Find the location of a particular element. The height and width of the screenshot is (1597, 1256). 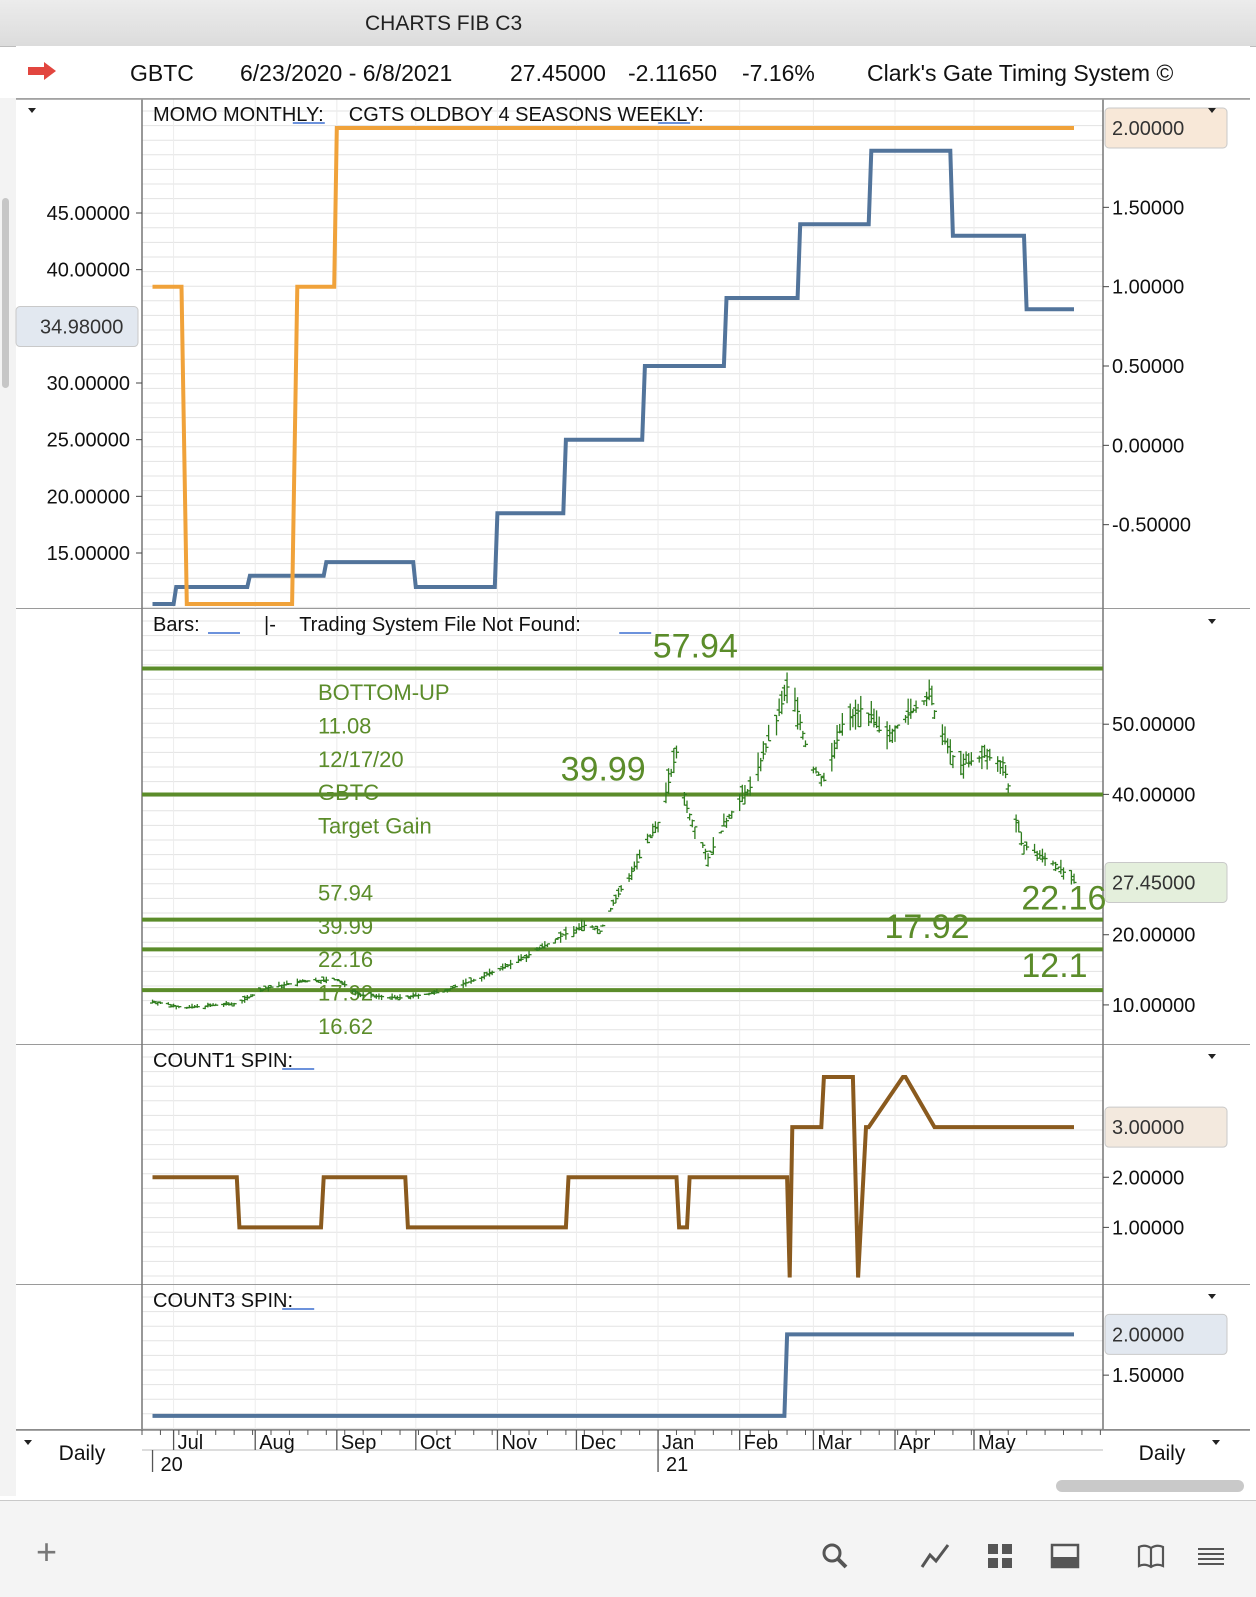

target-note-line: 22.16 is located at coordinates (345, 959).